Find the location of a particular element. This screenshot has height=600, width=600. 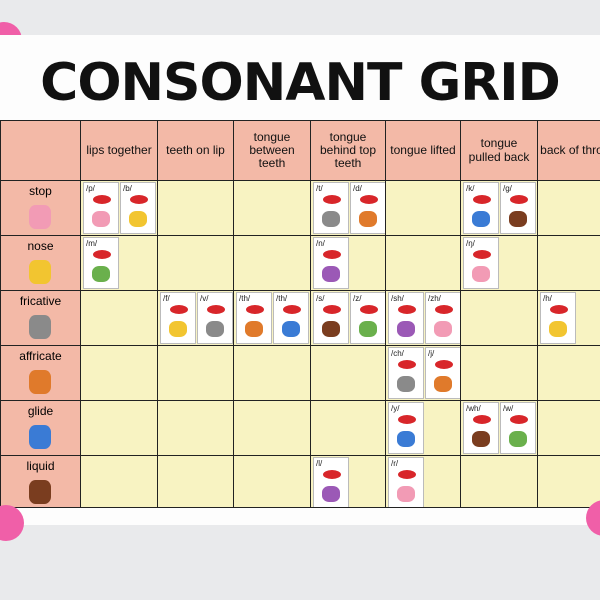

phoneme-card: /p/ is located at coordinates (101, 208).